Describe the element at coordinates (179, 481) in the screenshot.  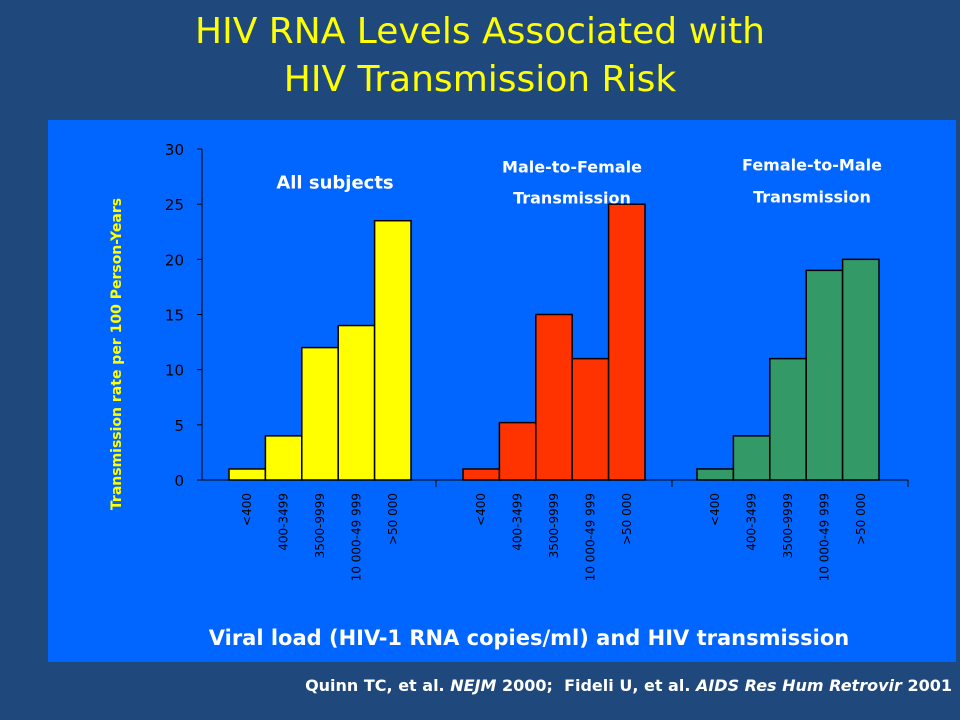
I see `y-tick-label: 0` at that location.